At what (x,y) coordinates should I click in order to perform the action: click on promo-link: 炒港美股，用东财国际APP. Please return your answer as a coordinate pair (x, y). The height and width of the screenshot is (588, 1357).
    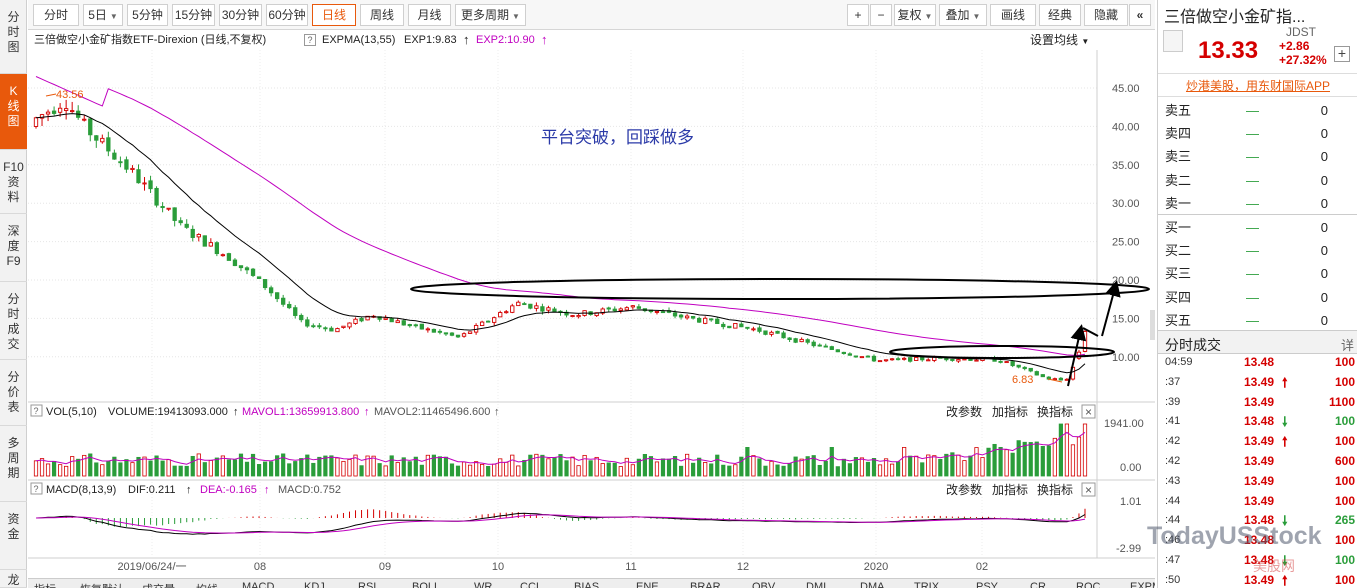
    Looking at the image, I should click on (1257, 85).